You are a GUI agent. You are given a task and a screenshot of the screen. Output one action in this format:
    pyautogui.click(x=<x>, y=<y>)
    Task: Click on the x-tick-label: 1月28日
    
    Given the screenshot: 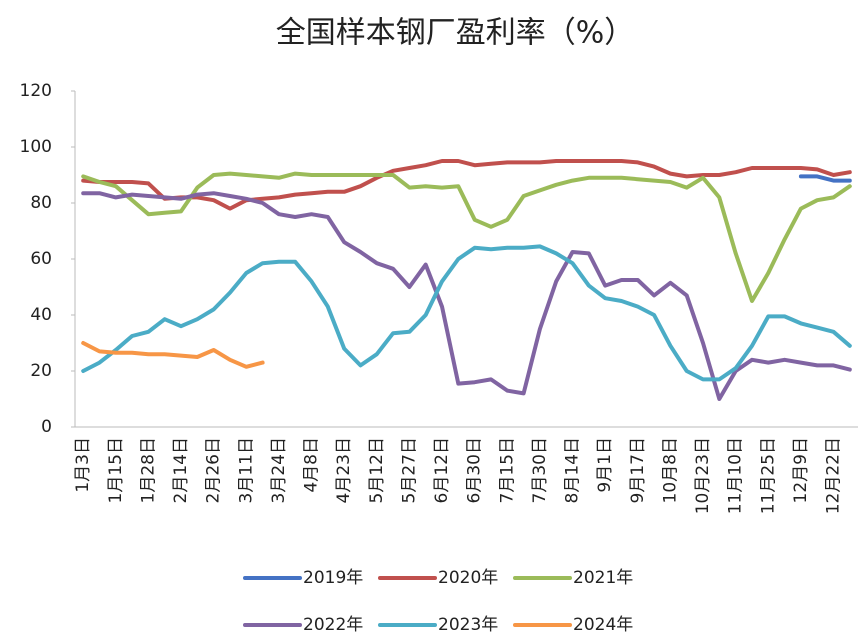 What is the action you would take?
    pyautogui.click(x=148, y=470)
    